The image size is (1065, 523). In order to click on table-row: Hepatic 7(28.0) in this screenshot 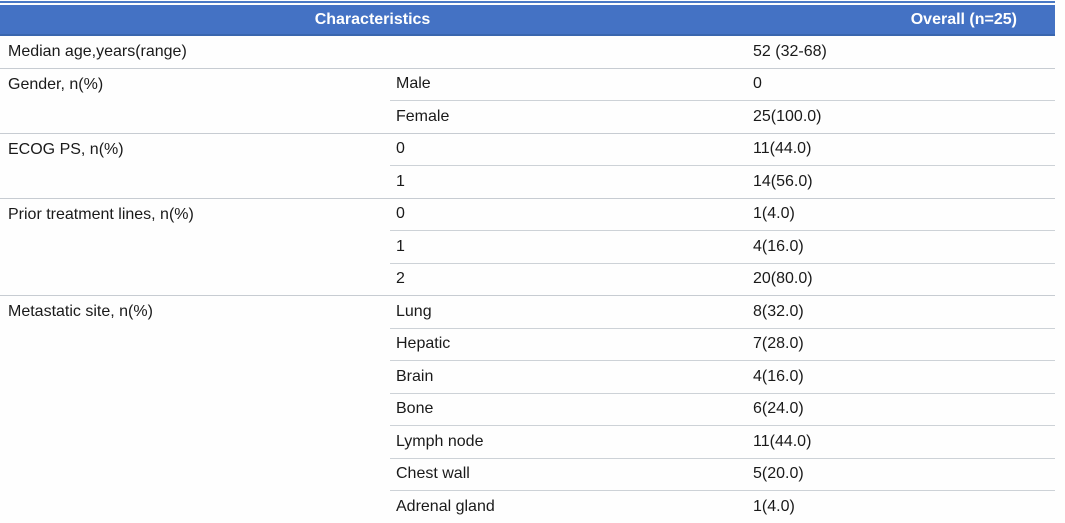, I will do `click(527, 344)`.